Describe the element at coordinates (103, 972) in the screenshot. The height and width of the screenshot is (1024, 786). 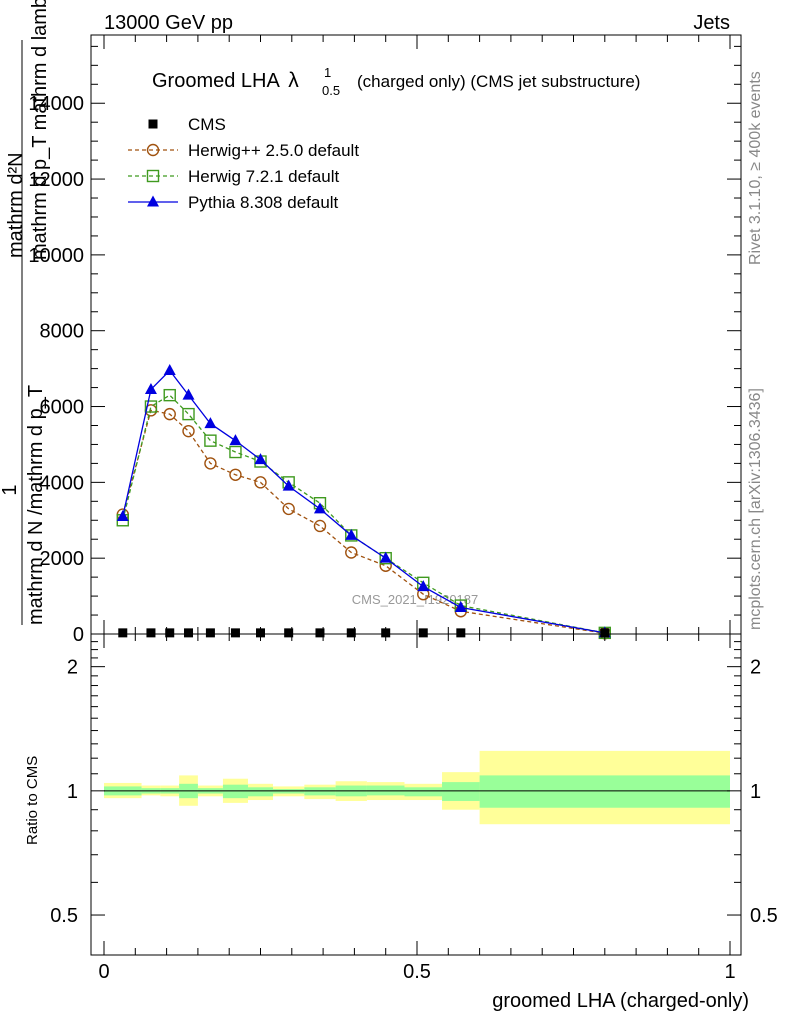
I see `x-tick-label: 0` at that location.